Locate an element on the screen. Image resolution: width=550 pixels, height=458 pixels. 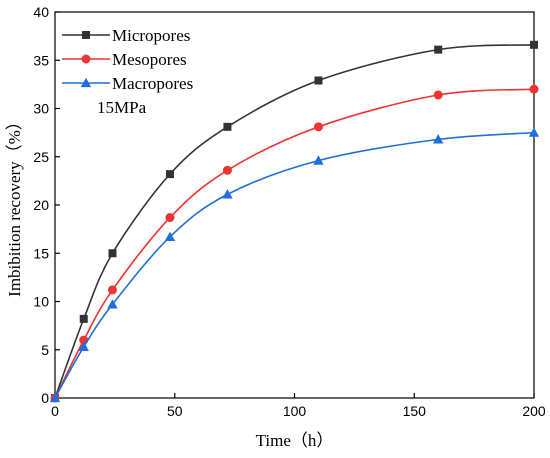
y-tick-label: 35 is located at coordinates (41, 60).